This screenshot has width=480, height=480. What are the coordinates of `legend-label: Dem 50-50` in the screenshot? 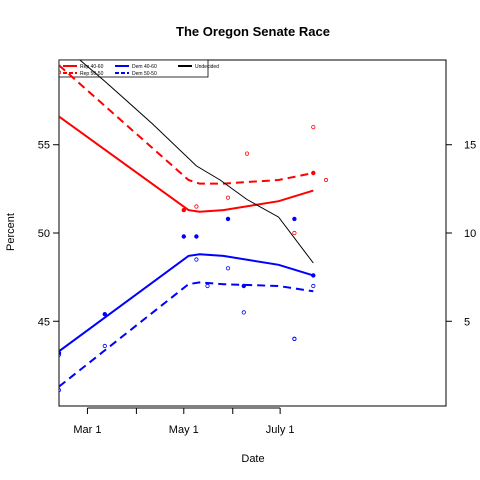 It's located at (144, 74).